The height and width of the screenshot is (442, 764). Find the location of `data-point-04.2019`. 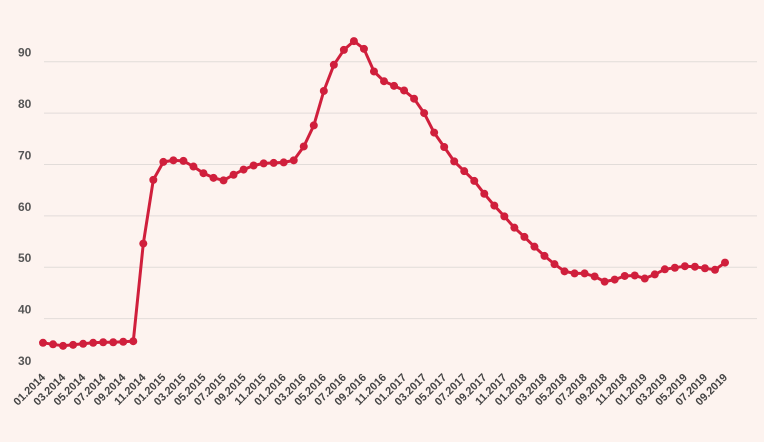

data-point-04.2019 is located at coordinates (674, 267).